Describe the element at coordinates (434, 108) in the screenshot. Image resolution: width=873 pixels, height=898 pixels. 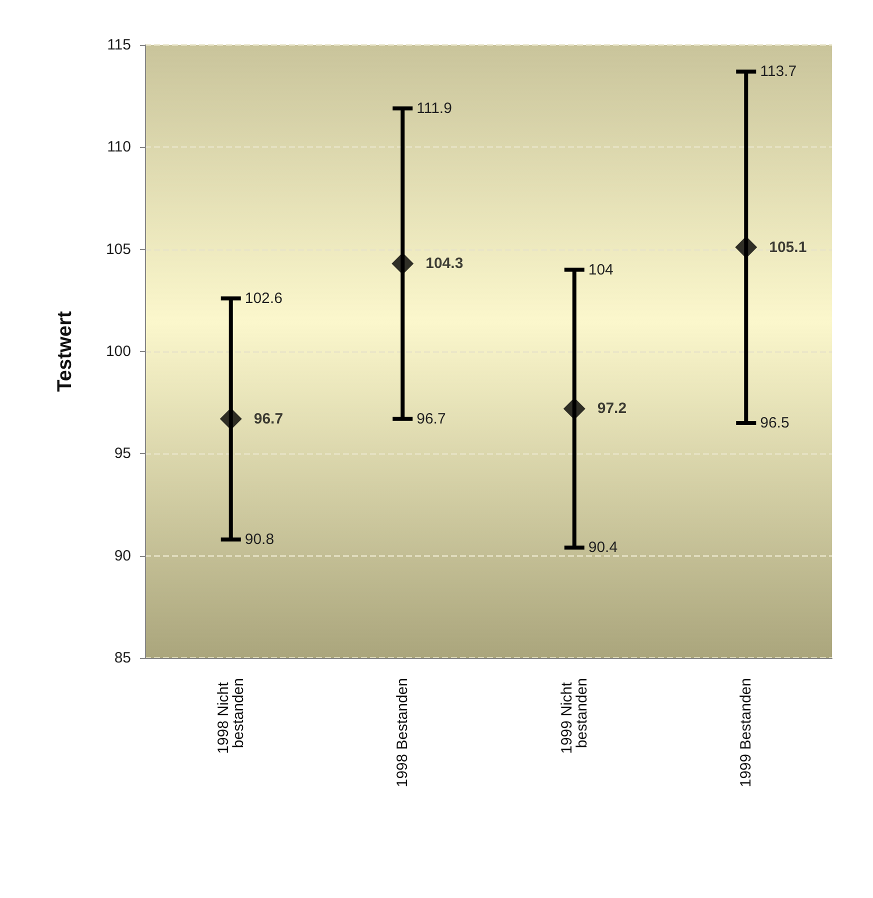
I see `annotation: 111.9` at that location.